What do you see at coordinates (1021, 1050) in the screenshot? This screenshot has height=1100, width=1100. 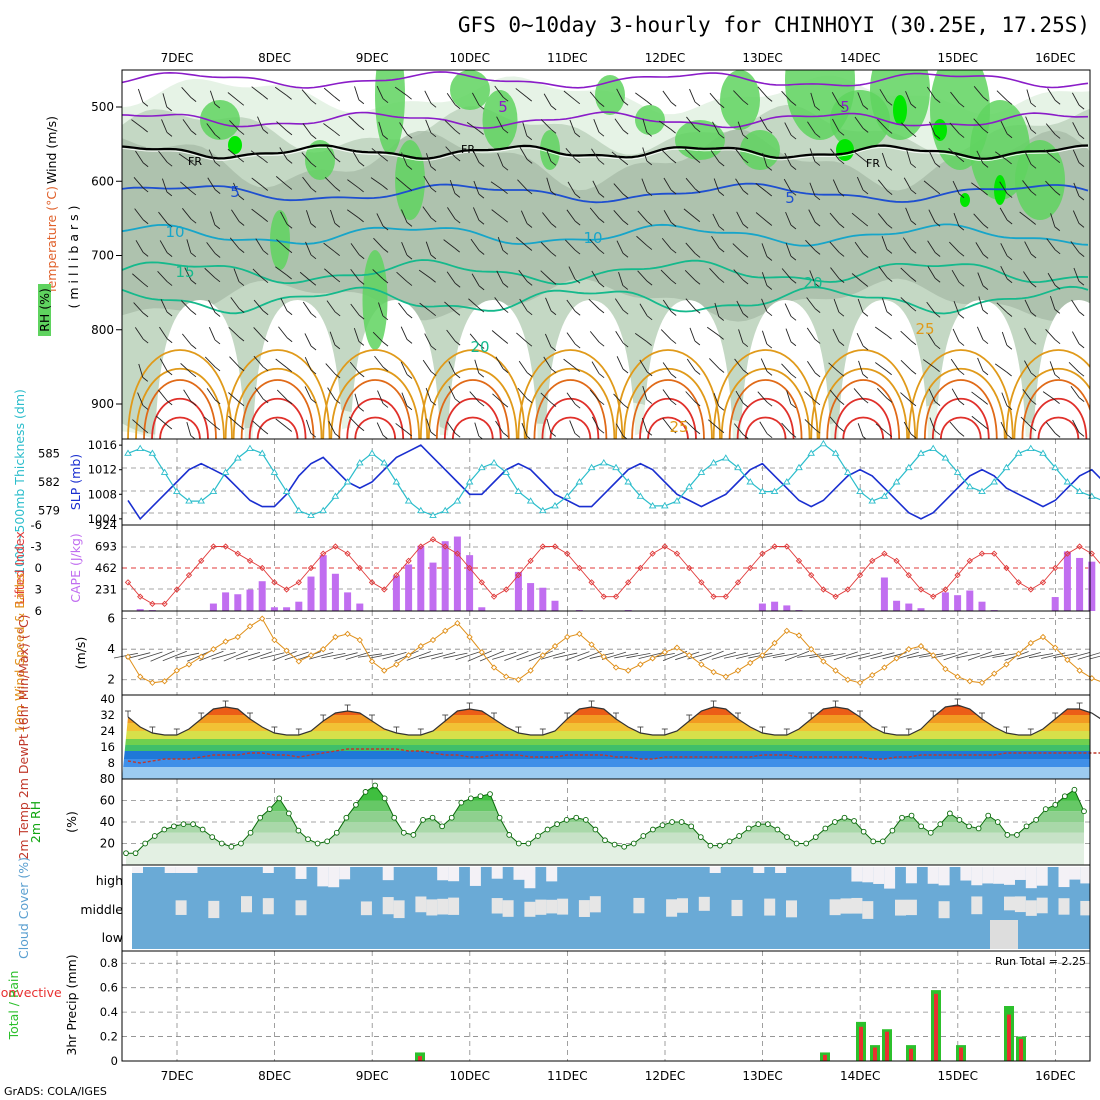 I see `precip-convective-bar` at bounding box center [1021, 1050].